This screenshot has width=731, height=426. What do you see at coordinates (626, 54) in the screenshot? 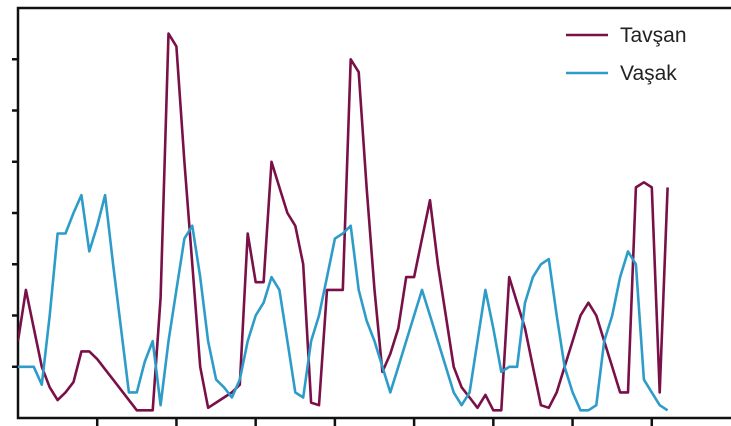
I see `legend: Tavşan Vaşak` at bounding box center [626, 54].